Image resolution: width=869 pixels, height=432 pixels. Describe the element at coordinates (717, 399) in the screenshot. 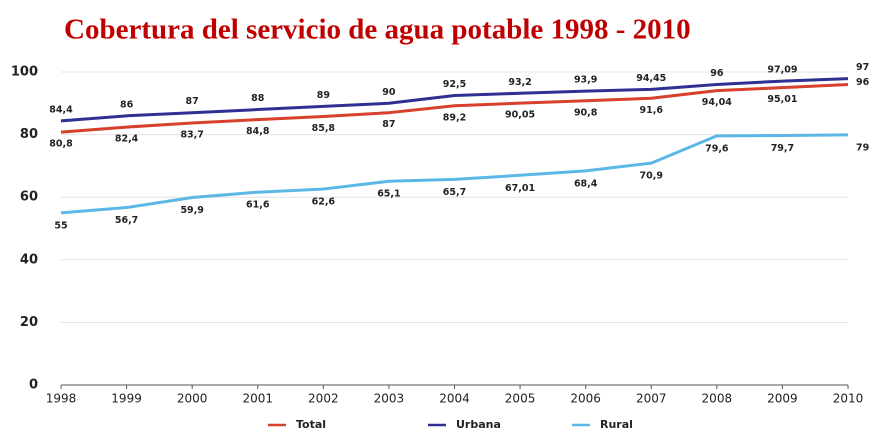

I see `x-tick-label: 2008` at that location.